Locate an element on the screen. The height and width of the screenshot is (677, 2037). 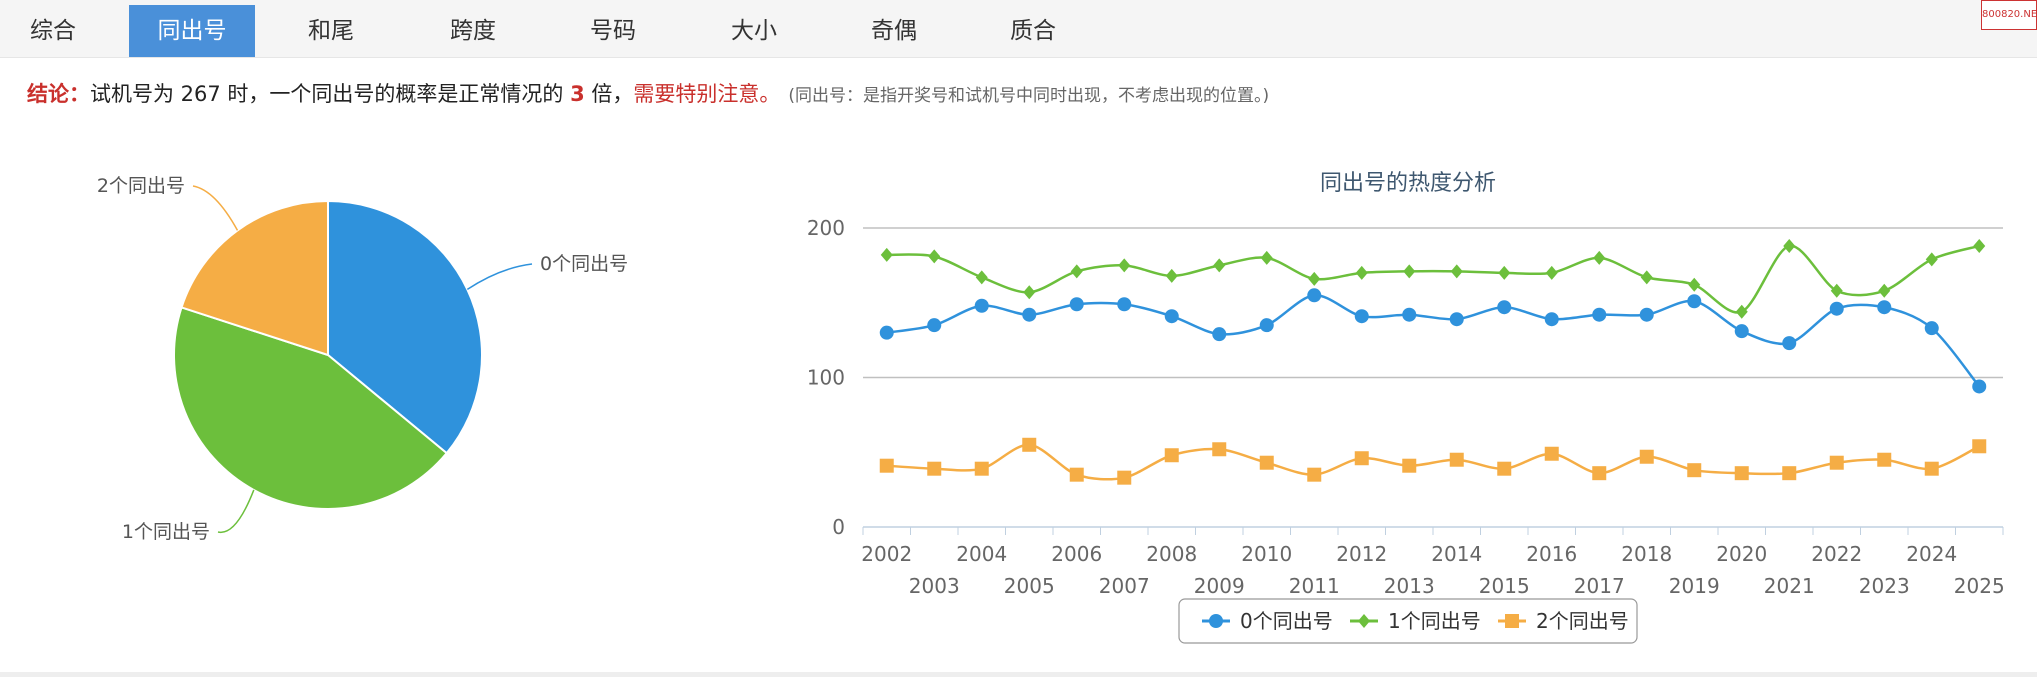
tab-6: 奇偶 is located at coordinates (894, 31).